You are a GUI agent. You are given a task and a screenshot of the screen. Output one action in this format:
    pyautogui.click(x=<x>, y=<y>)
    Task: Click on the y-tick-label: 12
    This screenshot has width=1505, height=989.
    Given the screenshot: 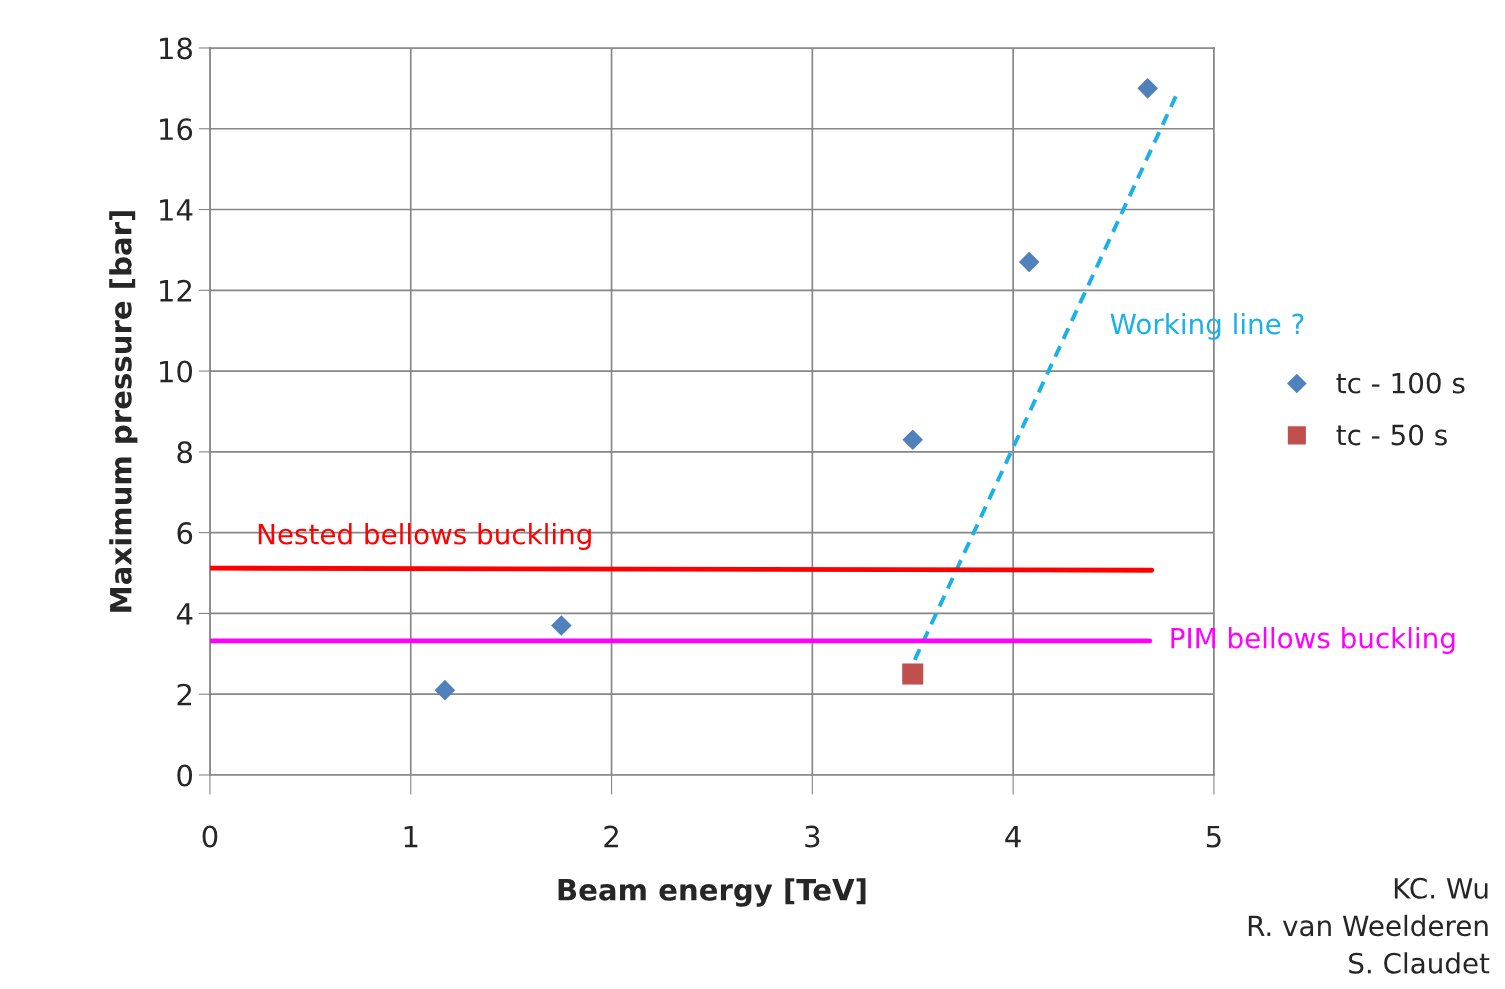 What is the action you would take?
    pyautogui.click(x=176, y=290)
    